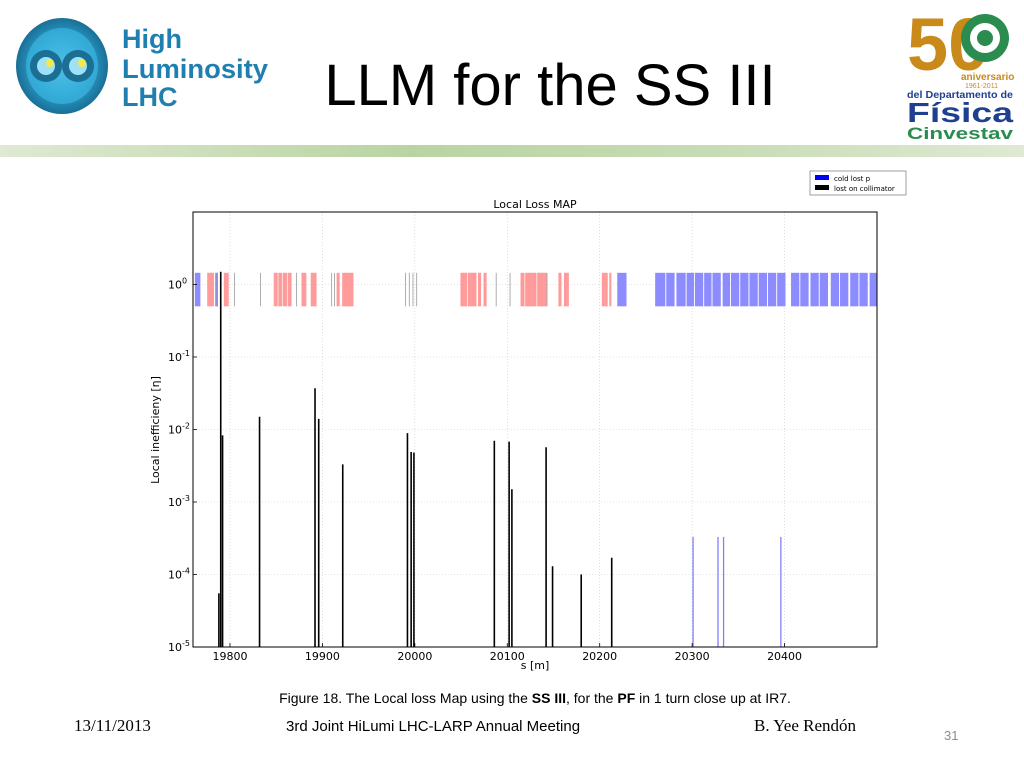 The width and height of the screenshot is (1024, 768). What do you see at coordinates (186, 426) in the screenshot?
I see `y-tick-exponent: -2` at bounding box center [186, 426].